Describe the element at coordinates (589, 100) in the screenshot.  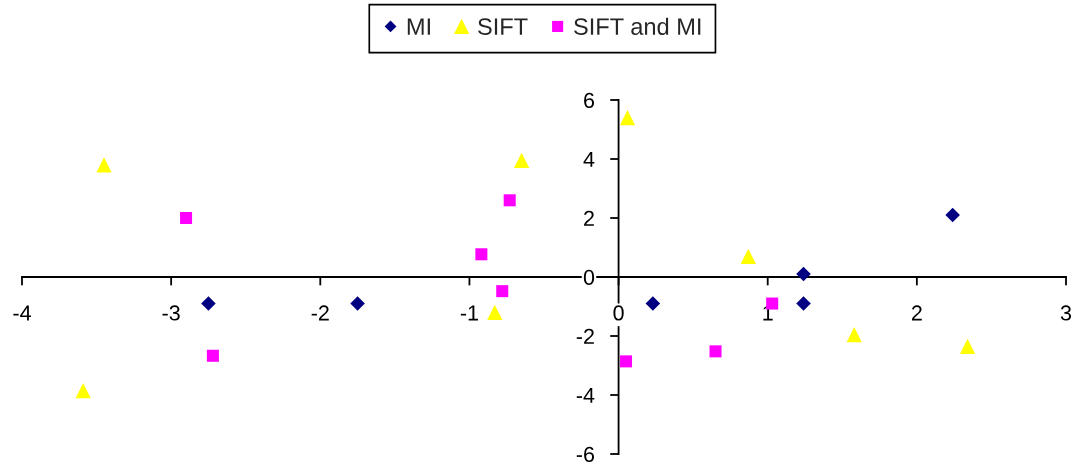
I see `y-tick-label: 6` at that location.